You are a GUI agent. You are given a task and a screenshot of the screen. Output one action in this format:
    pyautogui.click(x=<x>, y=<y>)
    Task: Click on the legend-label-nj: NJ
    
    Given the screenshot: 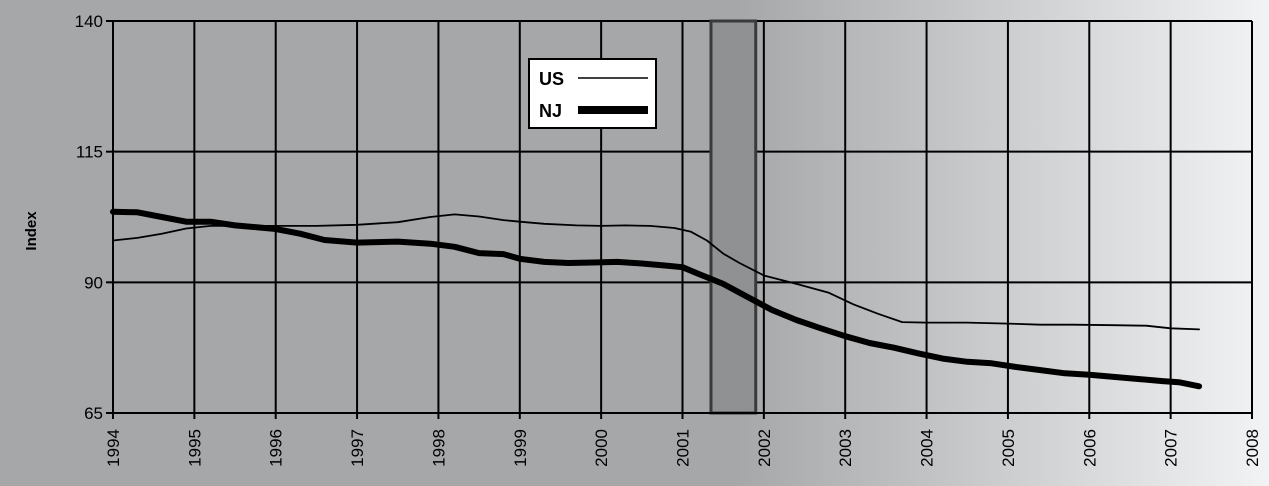 What is the action you would take?
    pyautogui.click(x=550, y=111)
    